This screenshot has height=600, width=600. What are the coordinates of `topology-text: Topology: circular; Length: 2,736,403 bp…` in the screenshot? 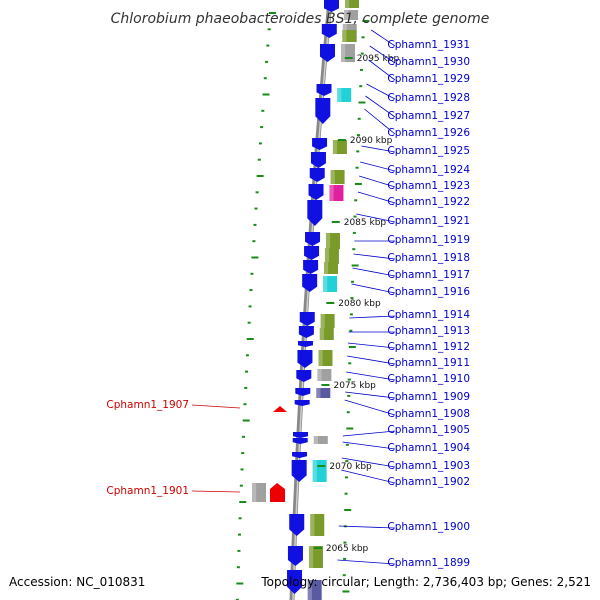 It's located at (425, 582).